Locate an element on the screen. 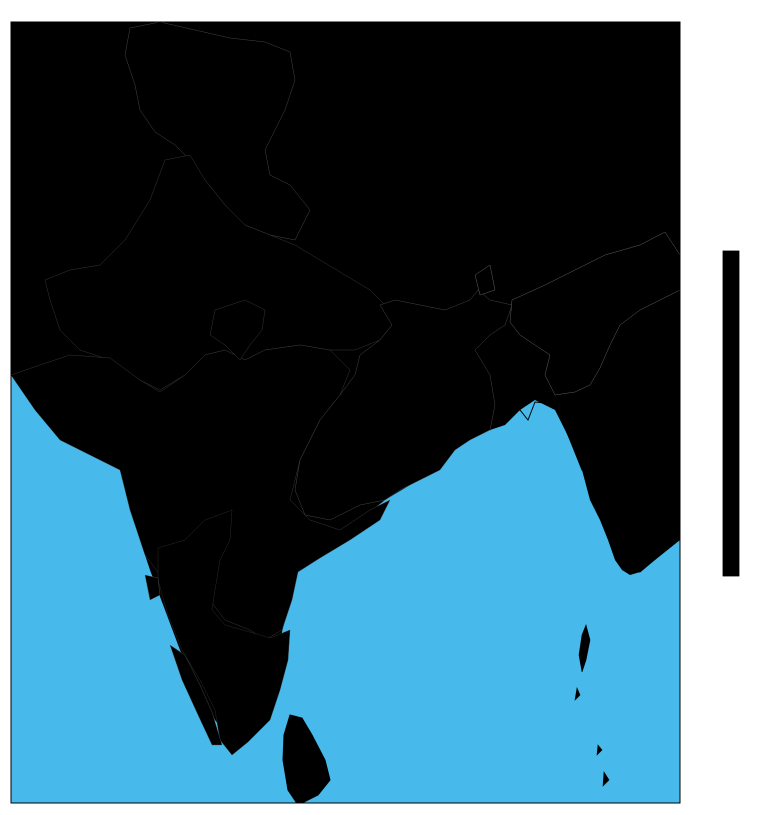 The image size is (768, 815). region-north-east is located at coordinates (577, 313).